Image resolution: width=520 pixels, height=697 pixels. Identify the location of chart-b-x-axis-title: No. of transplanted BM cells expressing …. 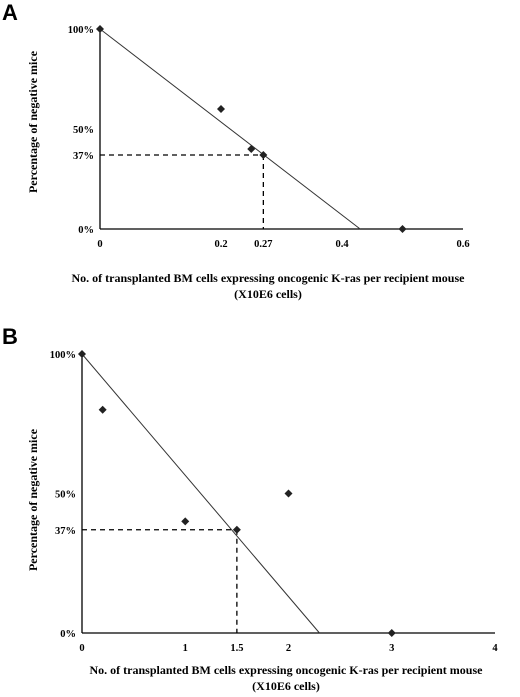
(287, 670).